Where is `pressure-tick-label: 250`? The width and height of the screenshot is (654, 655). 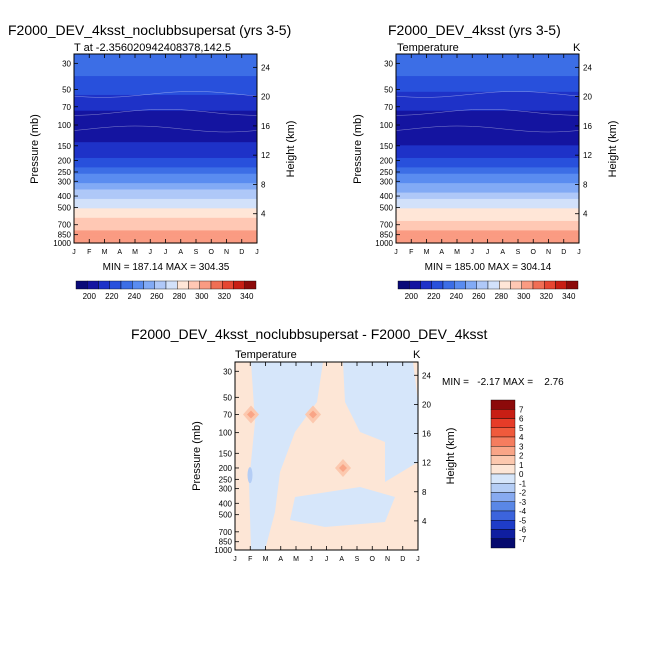 pressure-tick-label: 250 is located at coordinates (387, 172).